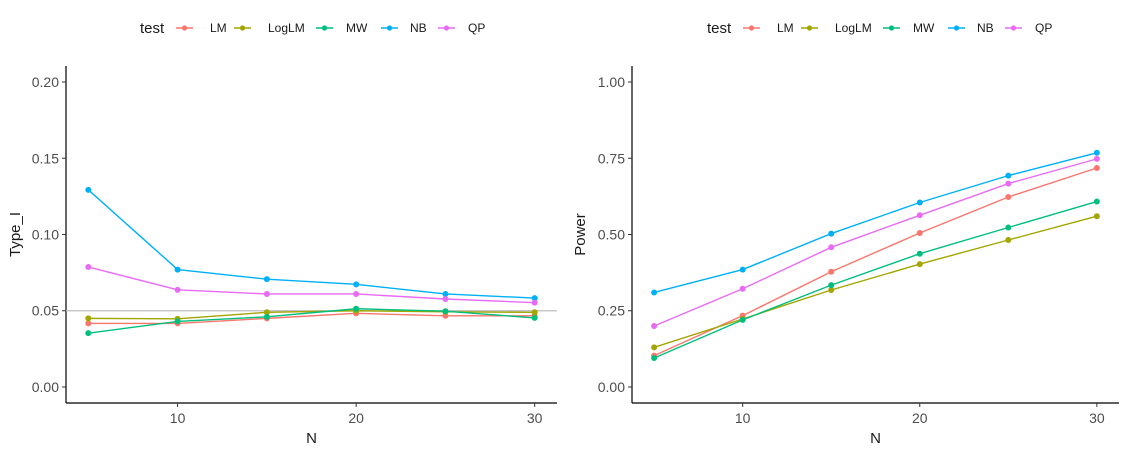  Describe the element at coordinates (611, 235) in the screenshot. I see `panel2-y-tick-label: 0.50` at that location.